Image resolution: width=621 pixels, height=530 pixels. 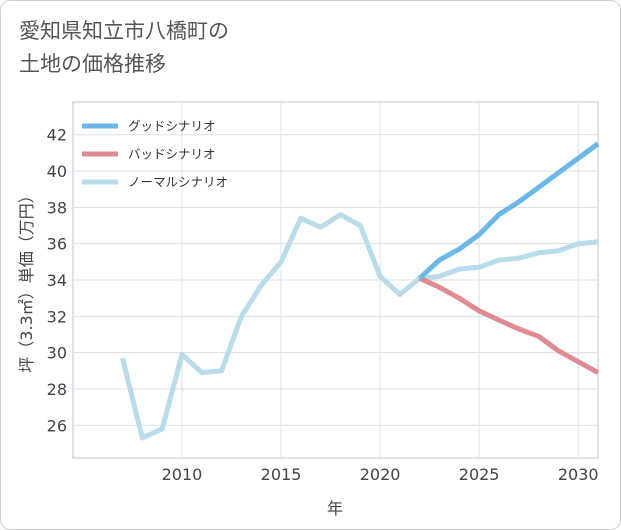 I want to click on legend-label-1: バッドシナリオ, so click(x=172, y=154).